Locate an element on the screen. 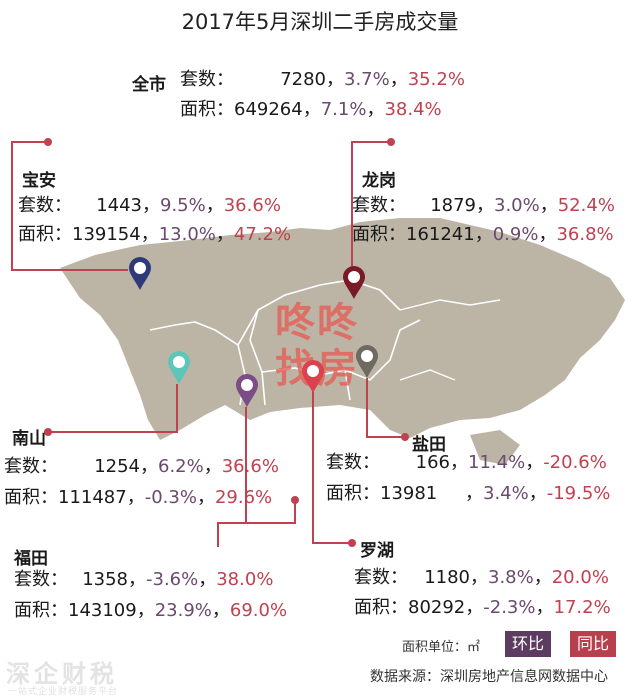 Image resolution: width=640 pixels, height=699 pixels. area-unit-label: 面积单位：㎡ is located at coordinates (441, 647).